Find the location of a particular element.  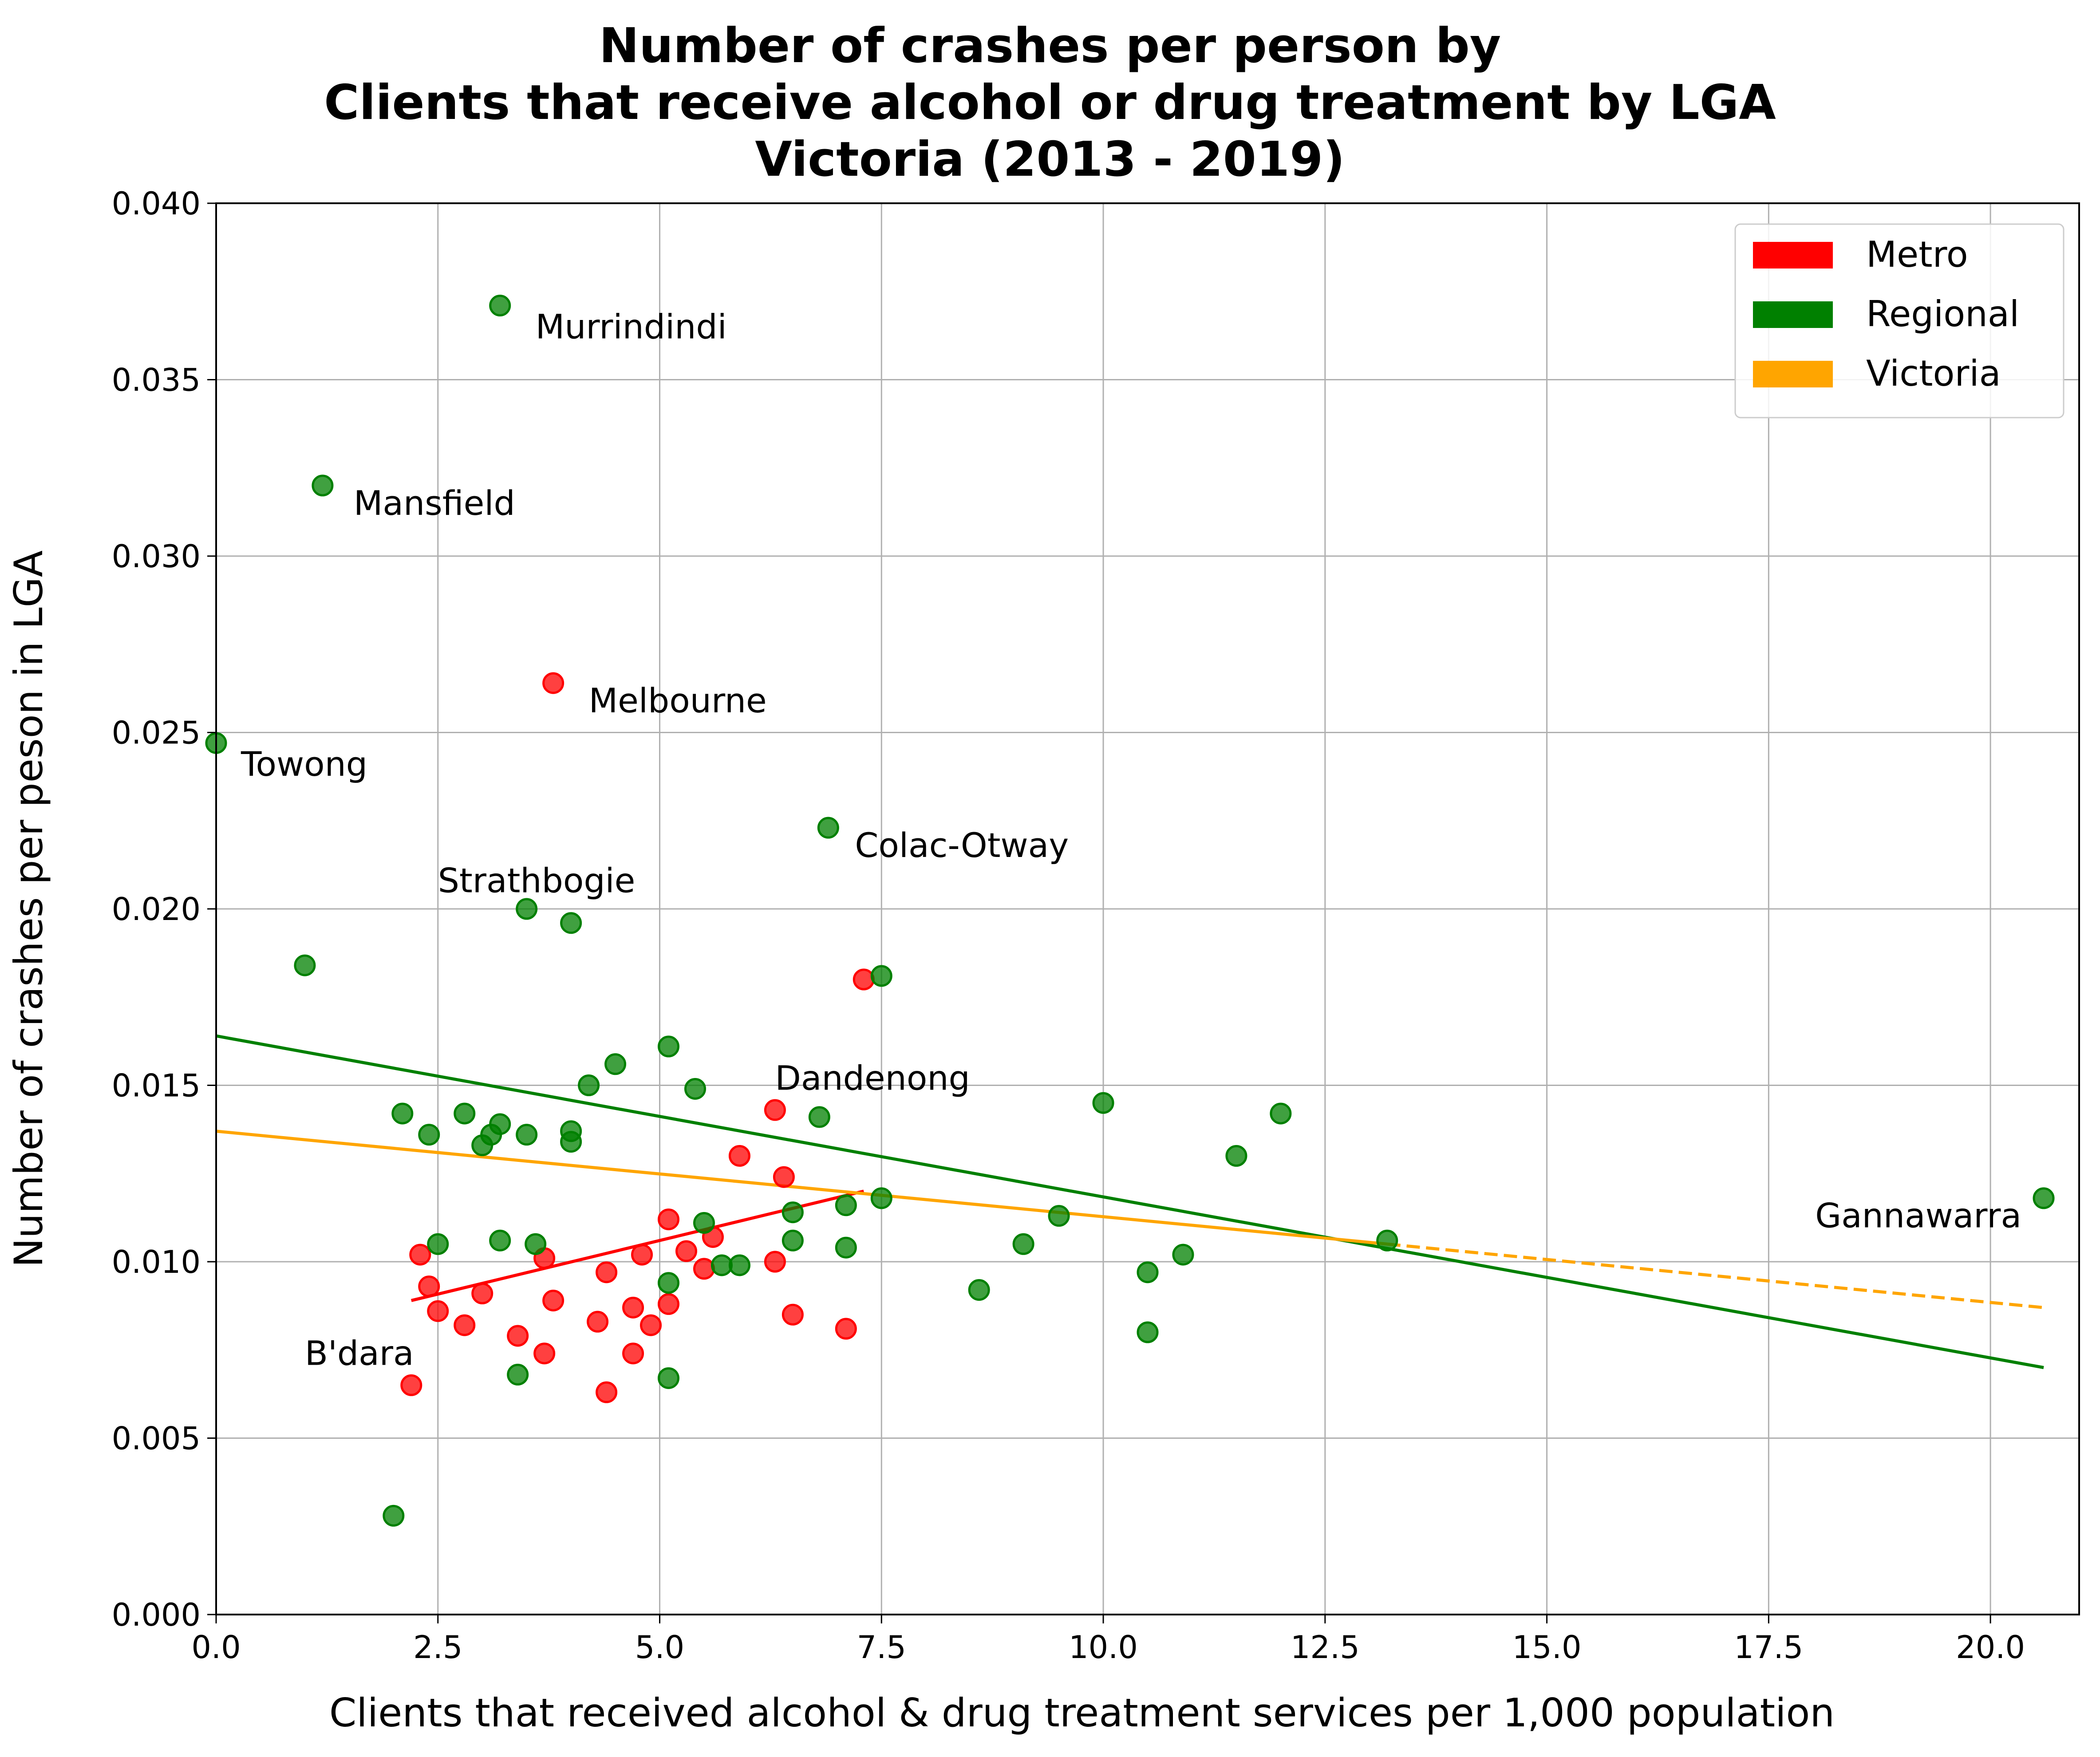

x-tick-label: 0.0 is located at coordinates (216, 1647).